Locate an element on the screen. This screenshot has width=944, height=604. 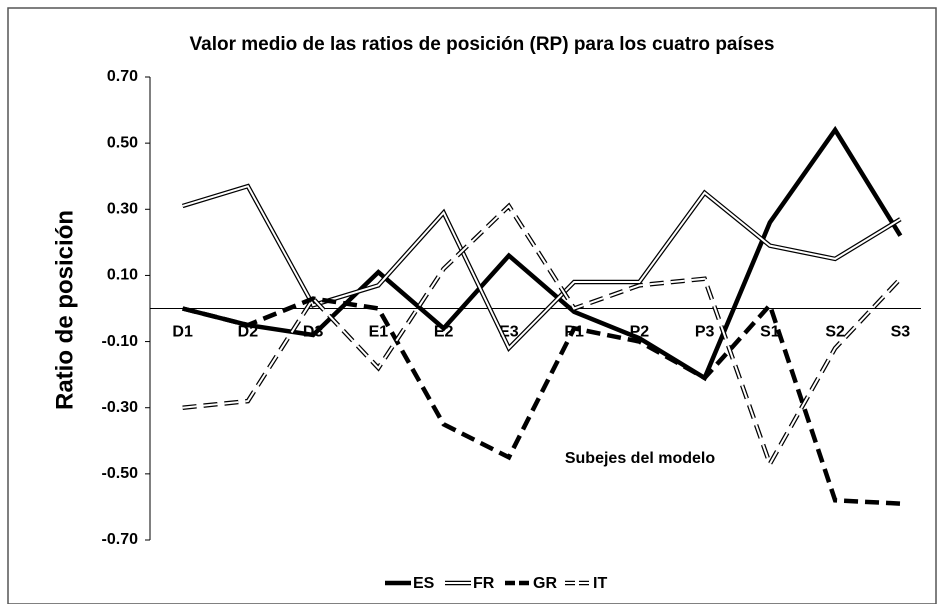
y-tick-label: 0.50 is located at coordinates (122, 142).